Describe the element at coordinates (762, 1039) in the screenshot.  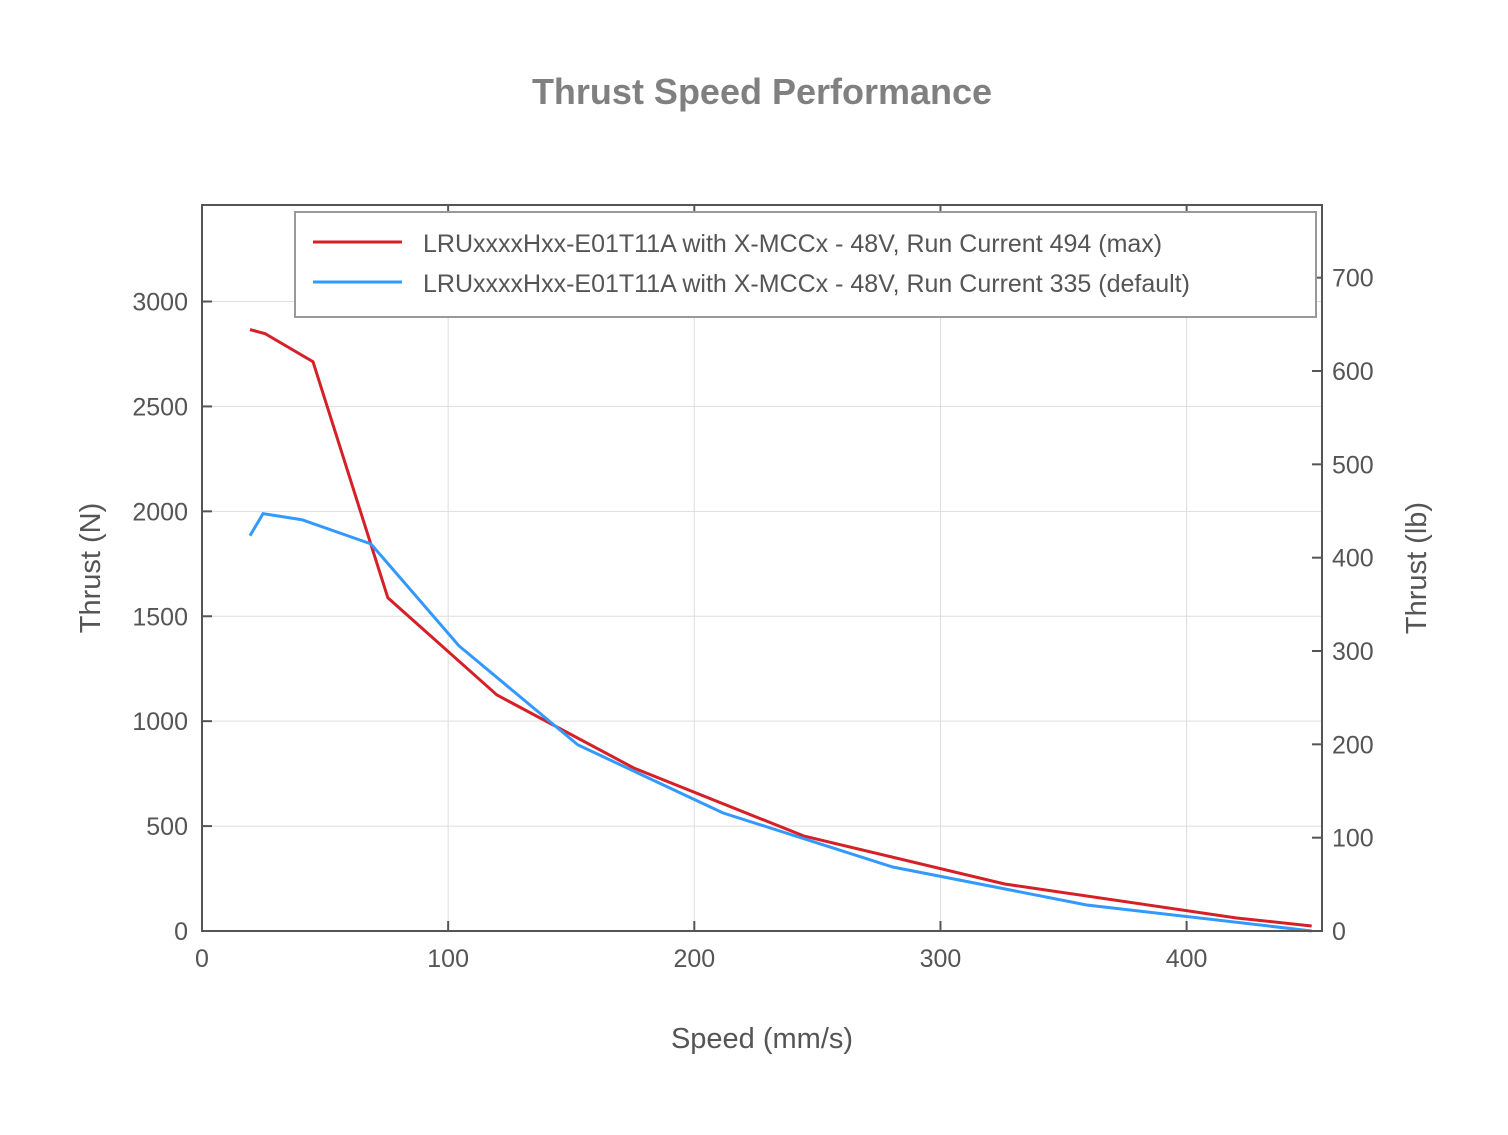
I see `x-axis-label: Speed (mm/s)` at that location.